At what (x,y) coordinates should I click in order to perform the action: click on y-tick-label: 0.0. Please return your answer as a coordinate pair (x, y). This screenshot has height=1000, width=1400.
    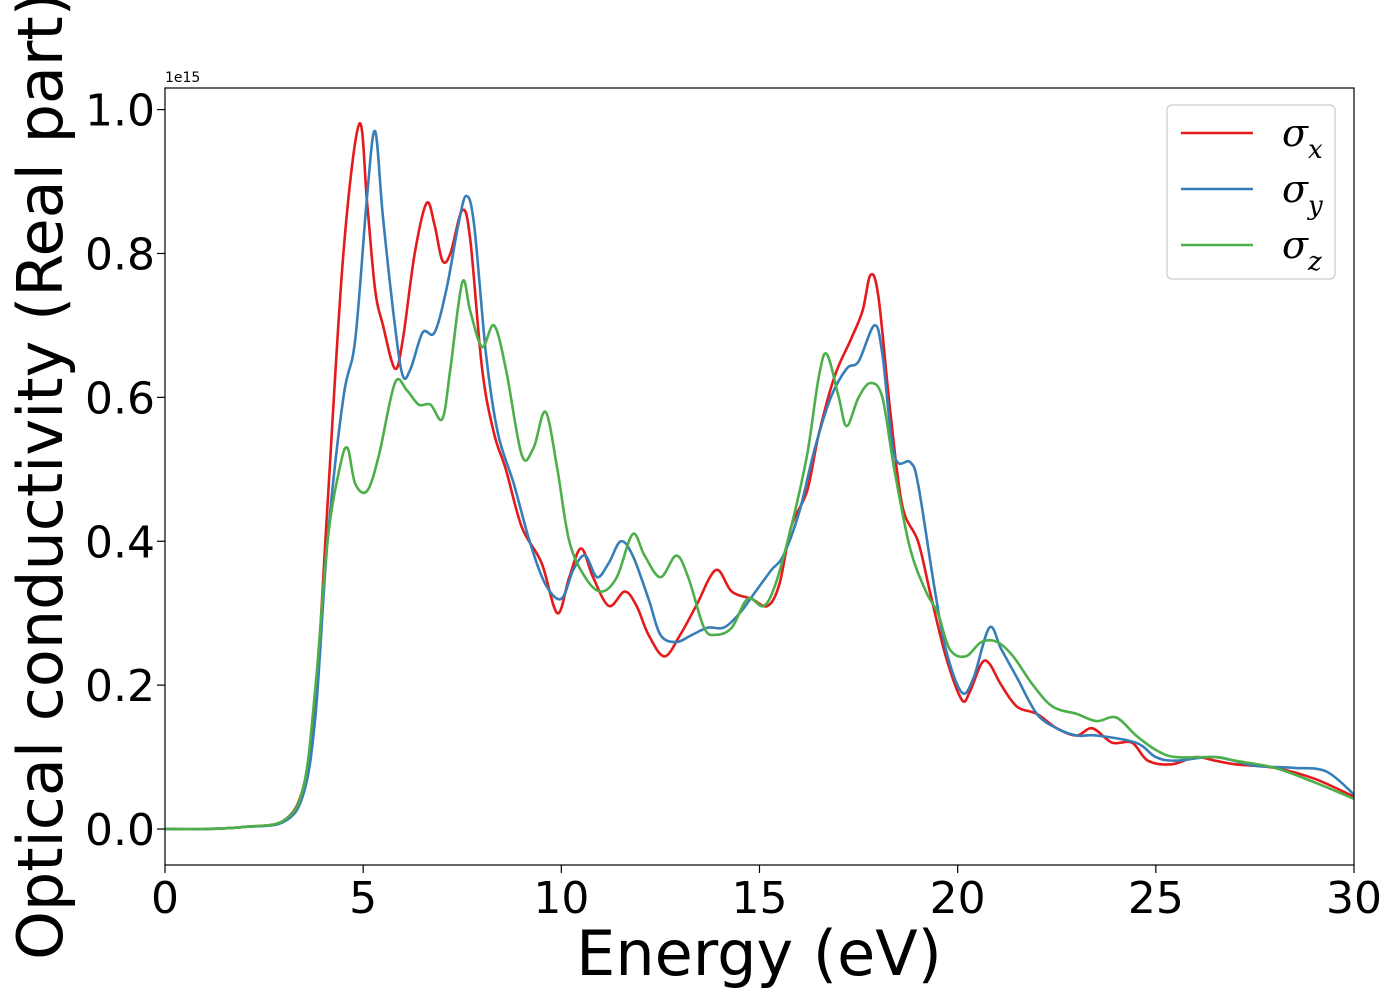
    Looking at the image, I should click on (120, 830).